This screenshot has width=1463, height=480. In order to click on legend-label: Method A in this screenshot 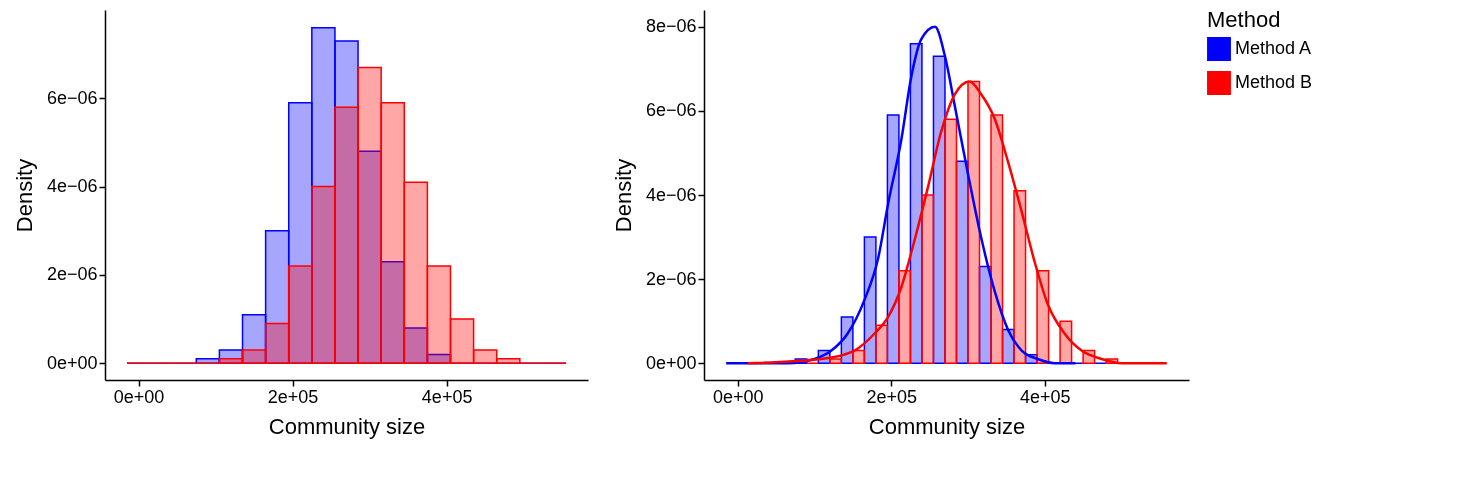, I will do `click(1273, 48)`.